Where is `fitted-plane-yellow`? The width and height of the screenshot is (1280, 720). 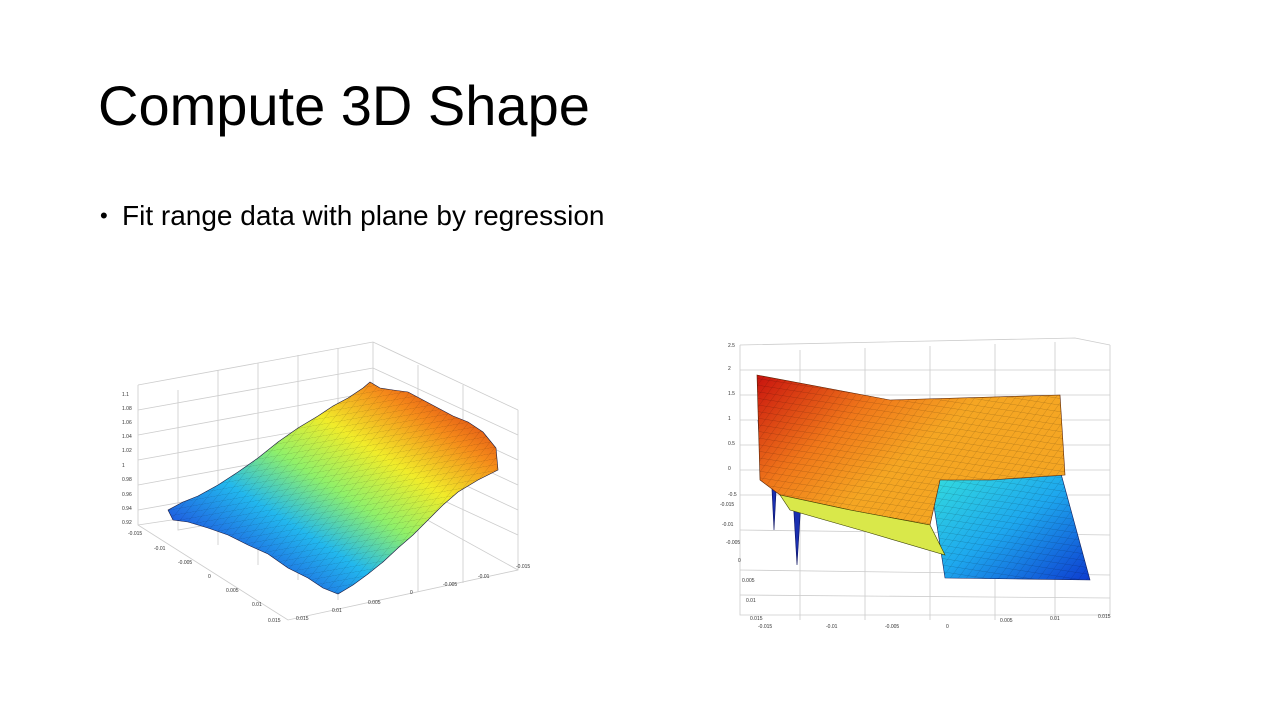
fitted-plane-yellow is located at coordinates (862, 525).